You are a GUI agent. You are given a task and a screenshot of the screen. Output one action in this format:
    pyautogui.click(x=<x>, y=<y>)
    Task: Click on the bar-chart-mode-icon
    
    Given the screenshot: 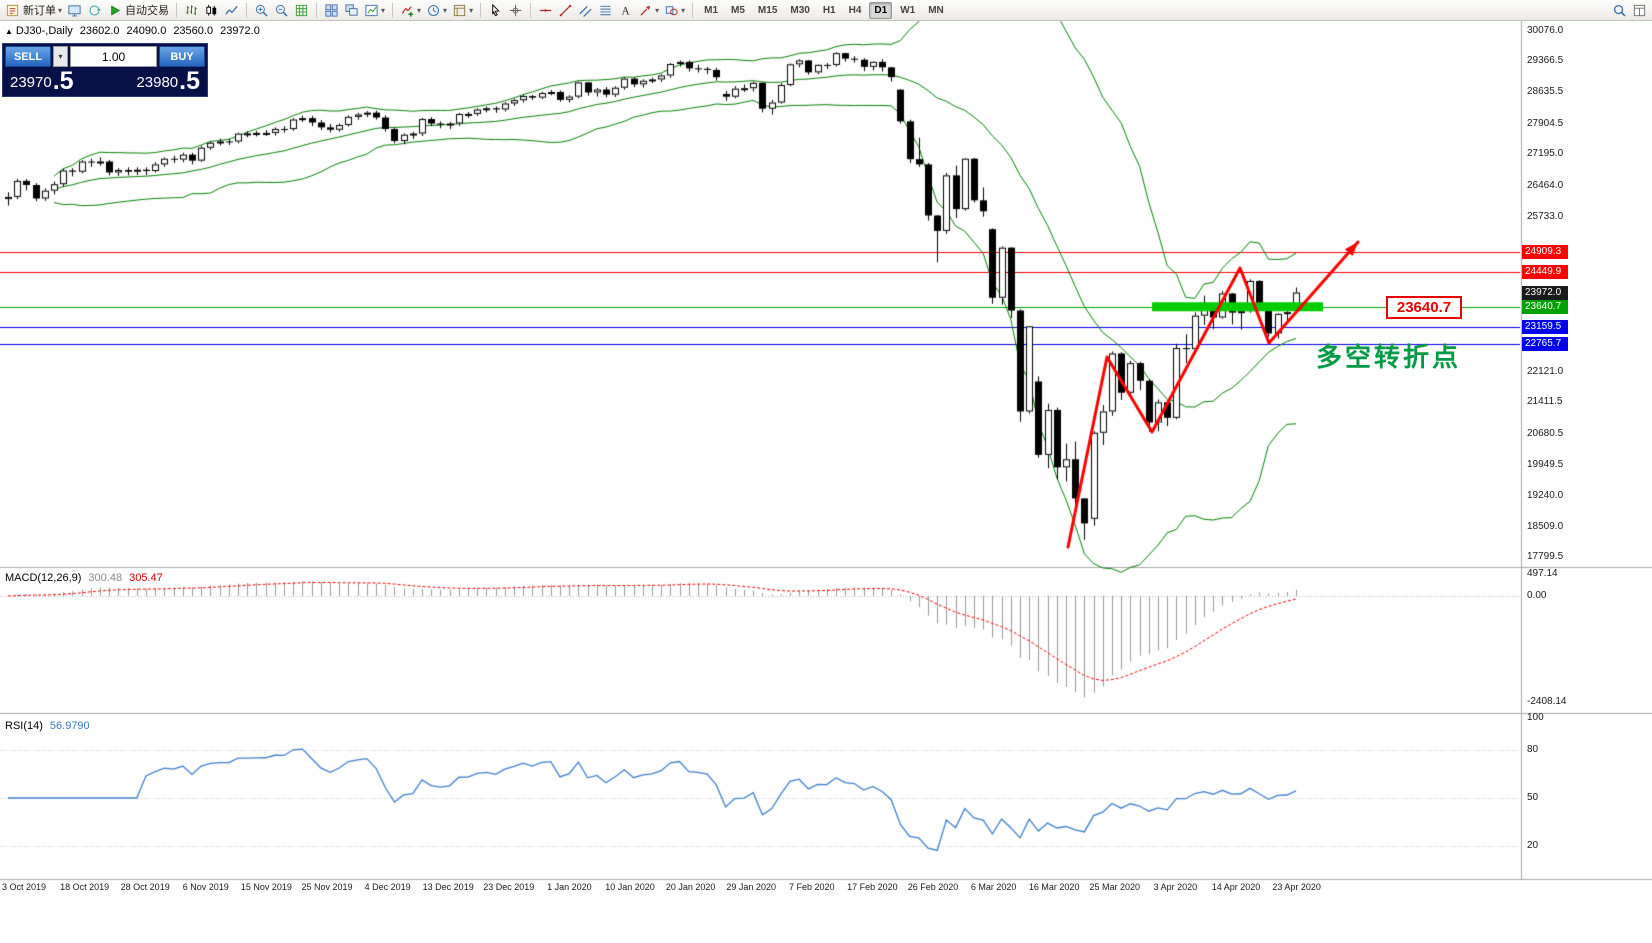 What is the action you would take?
    pyautogui.click(x=191, y=9)
    